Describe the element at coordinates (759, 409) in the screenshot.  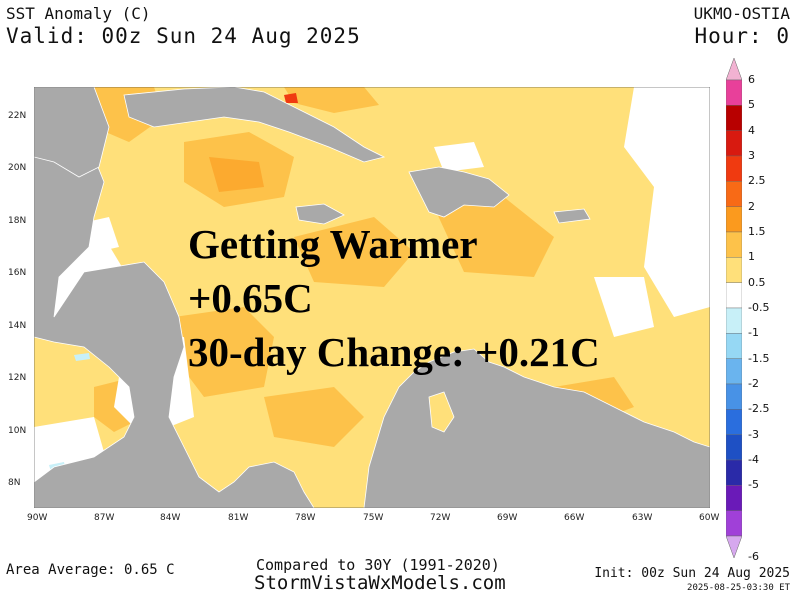
I see `colorbar-label: -2.5` at that location.